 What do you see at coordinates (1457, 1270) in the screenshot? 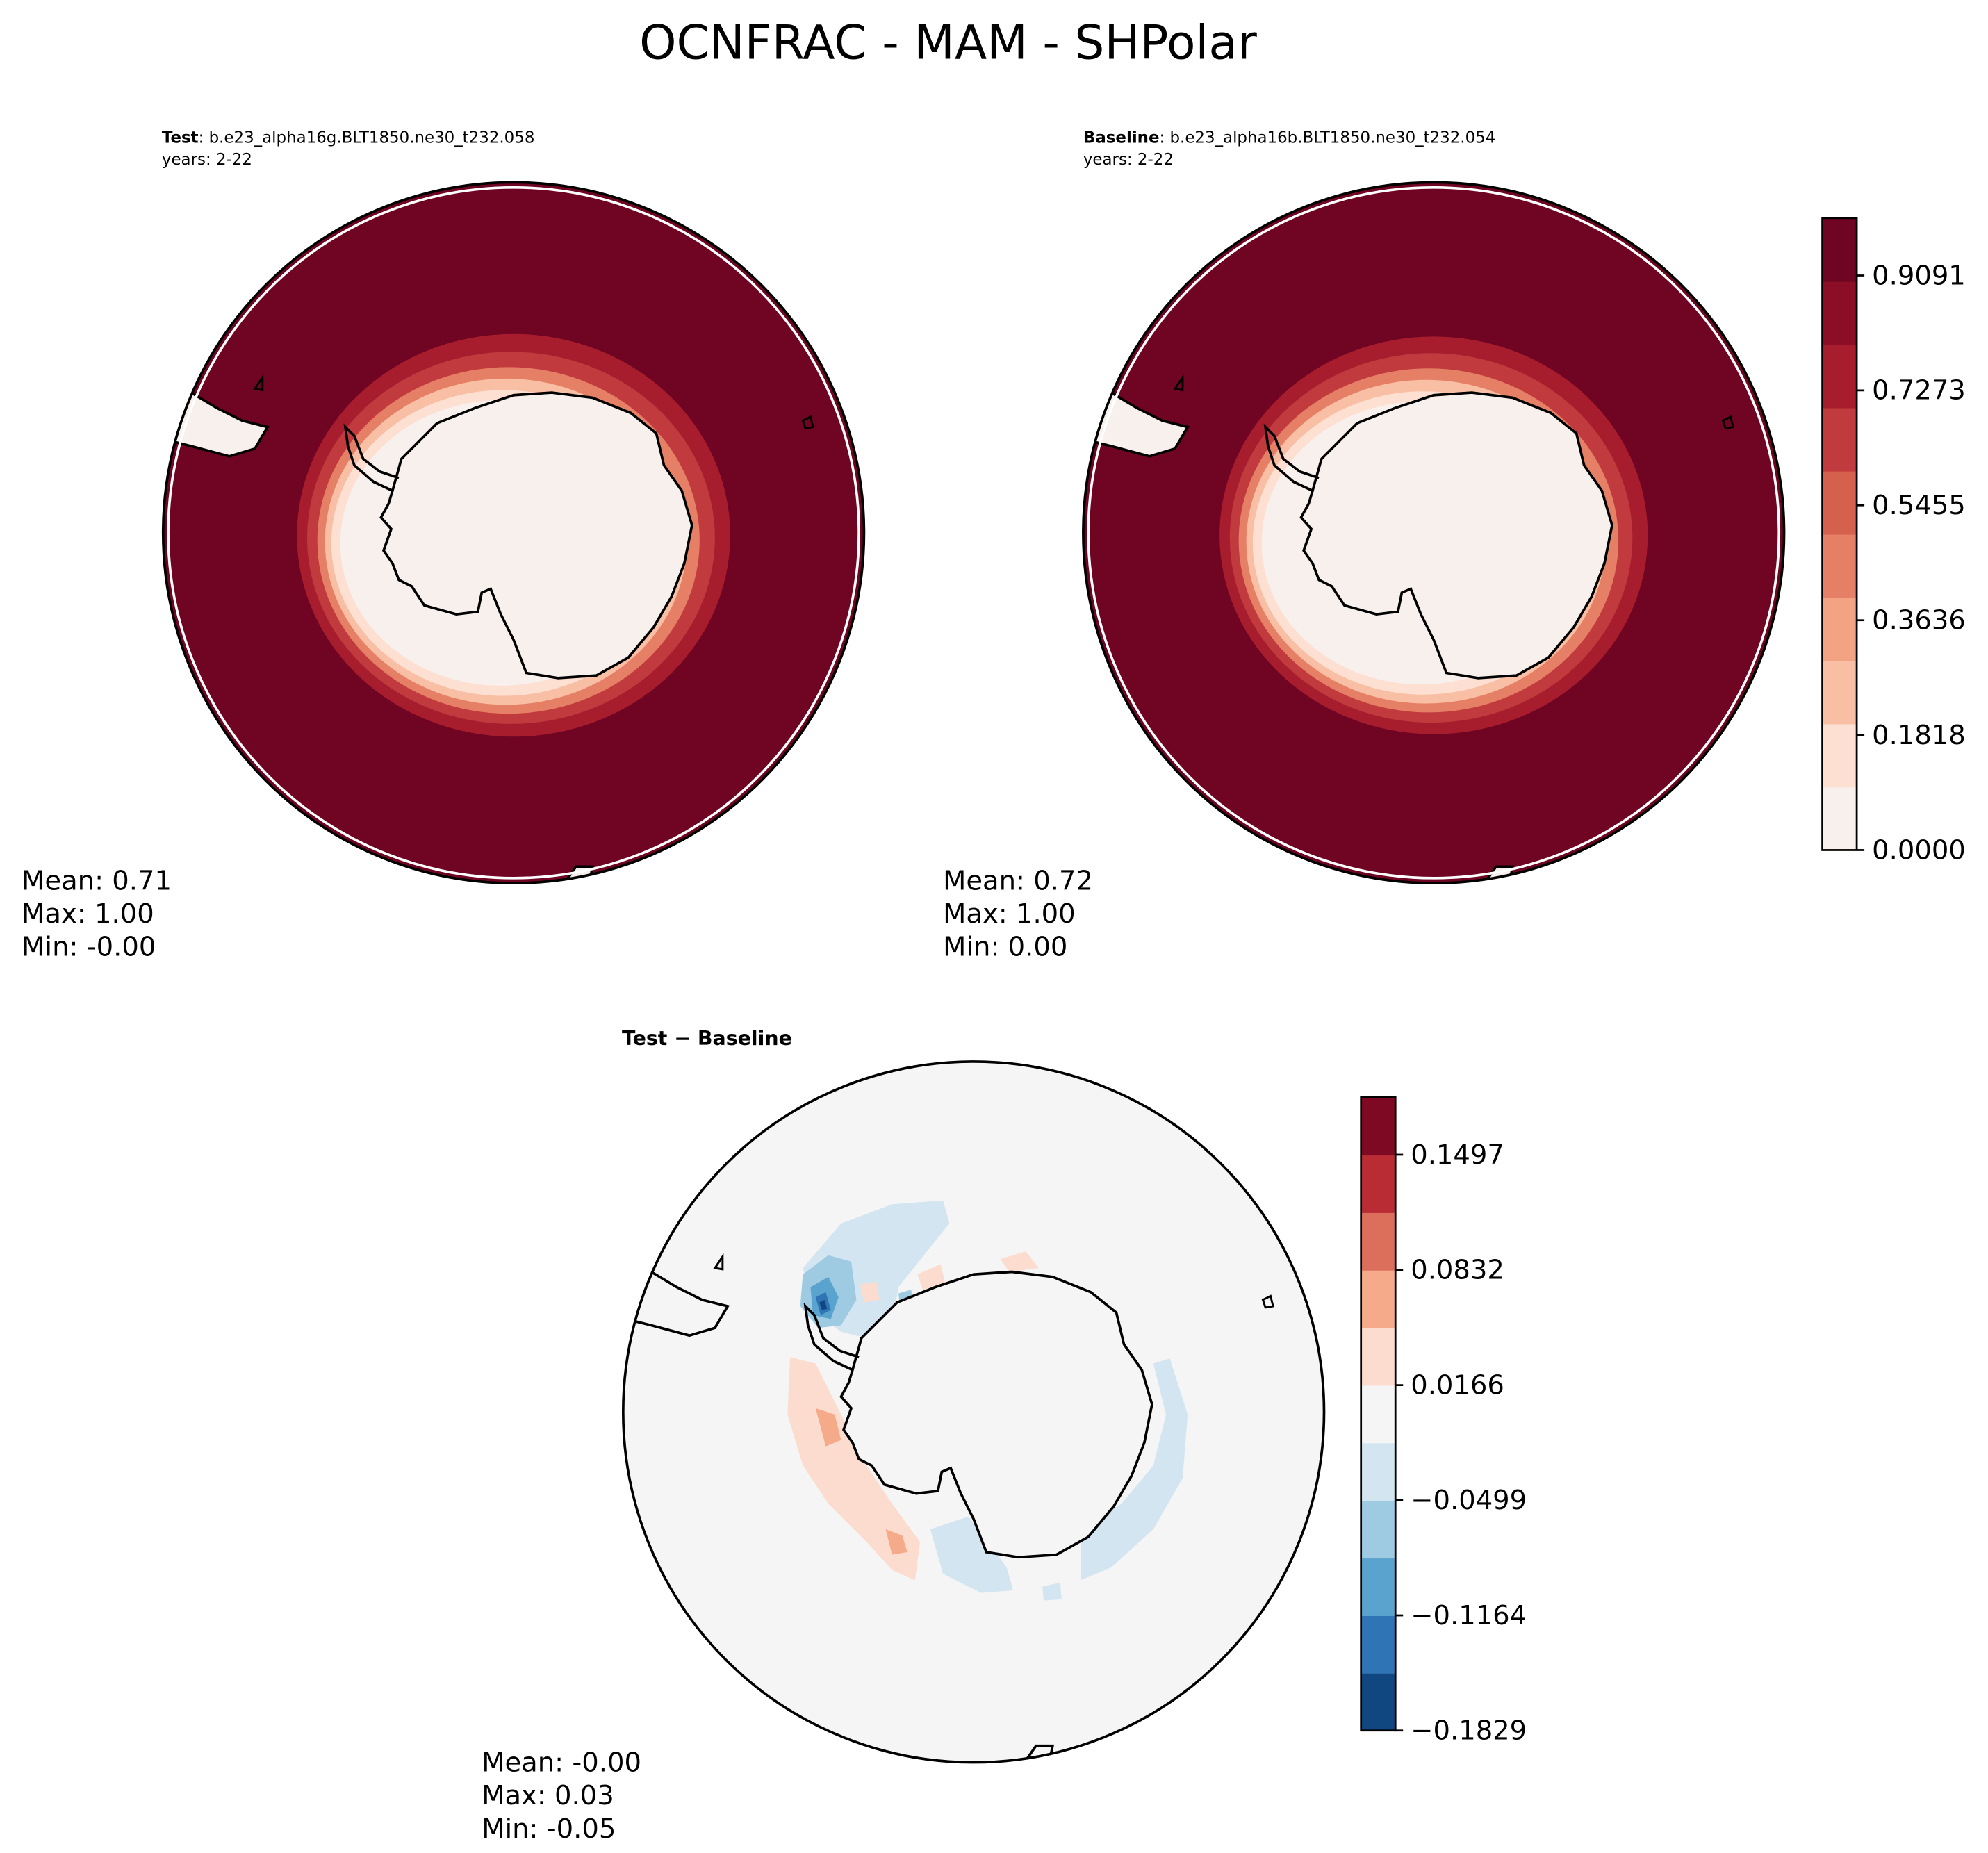
I see `colorbar-bottom-tick-label: 0.0832` at bounding box center [1457, 1270].